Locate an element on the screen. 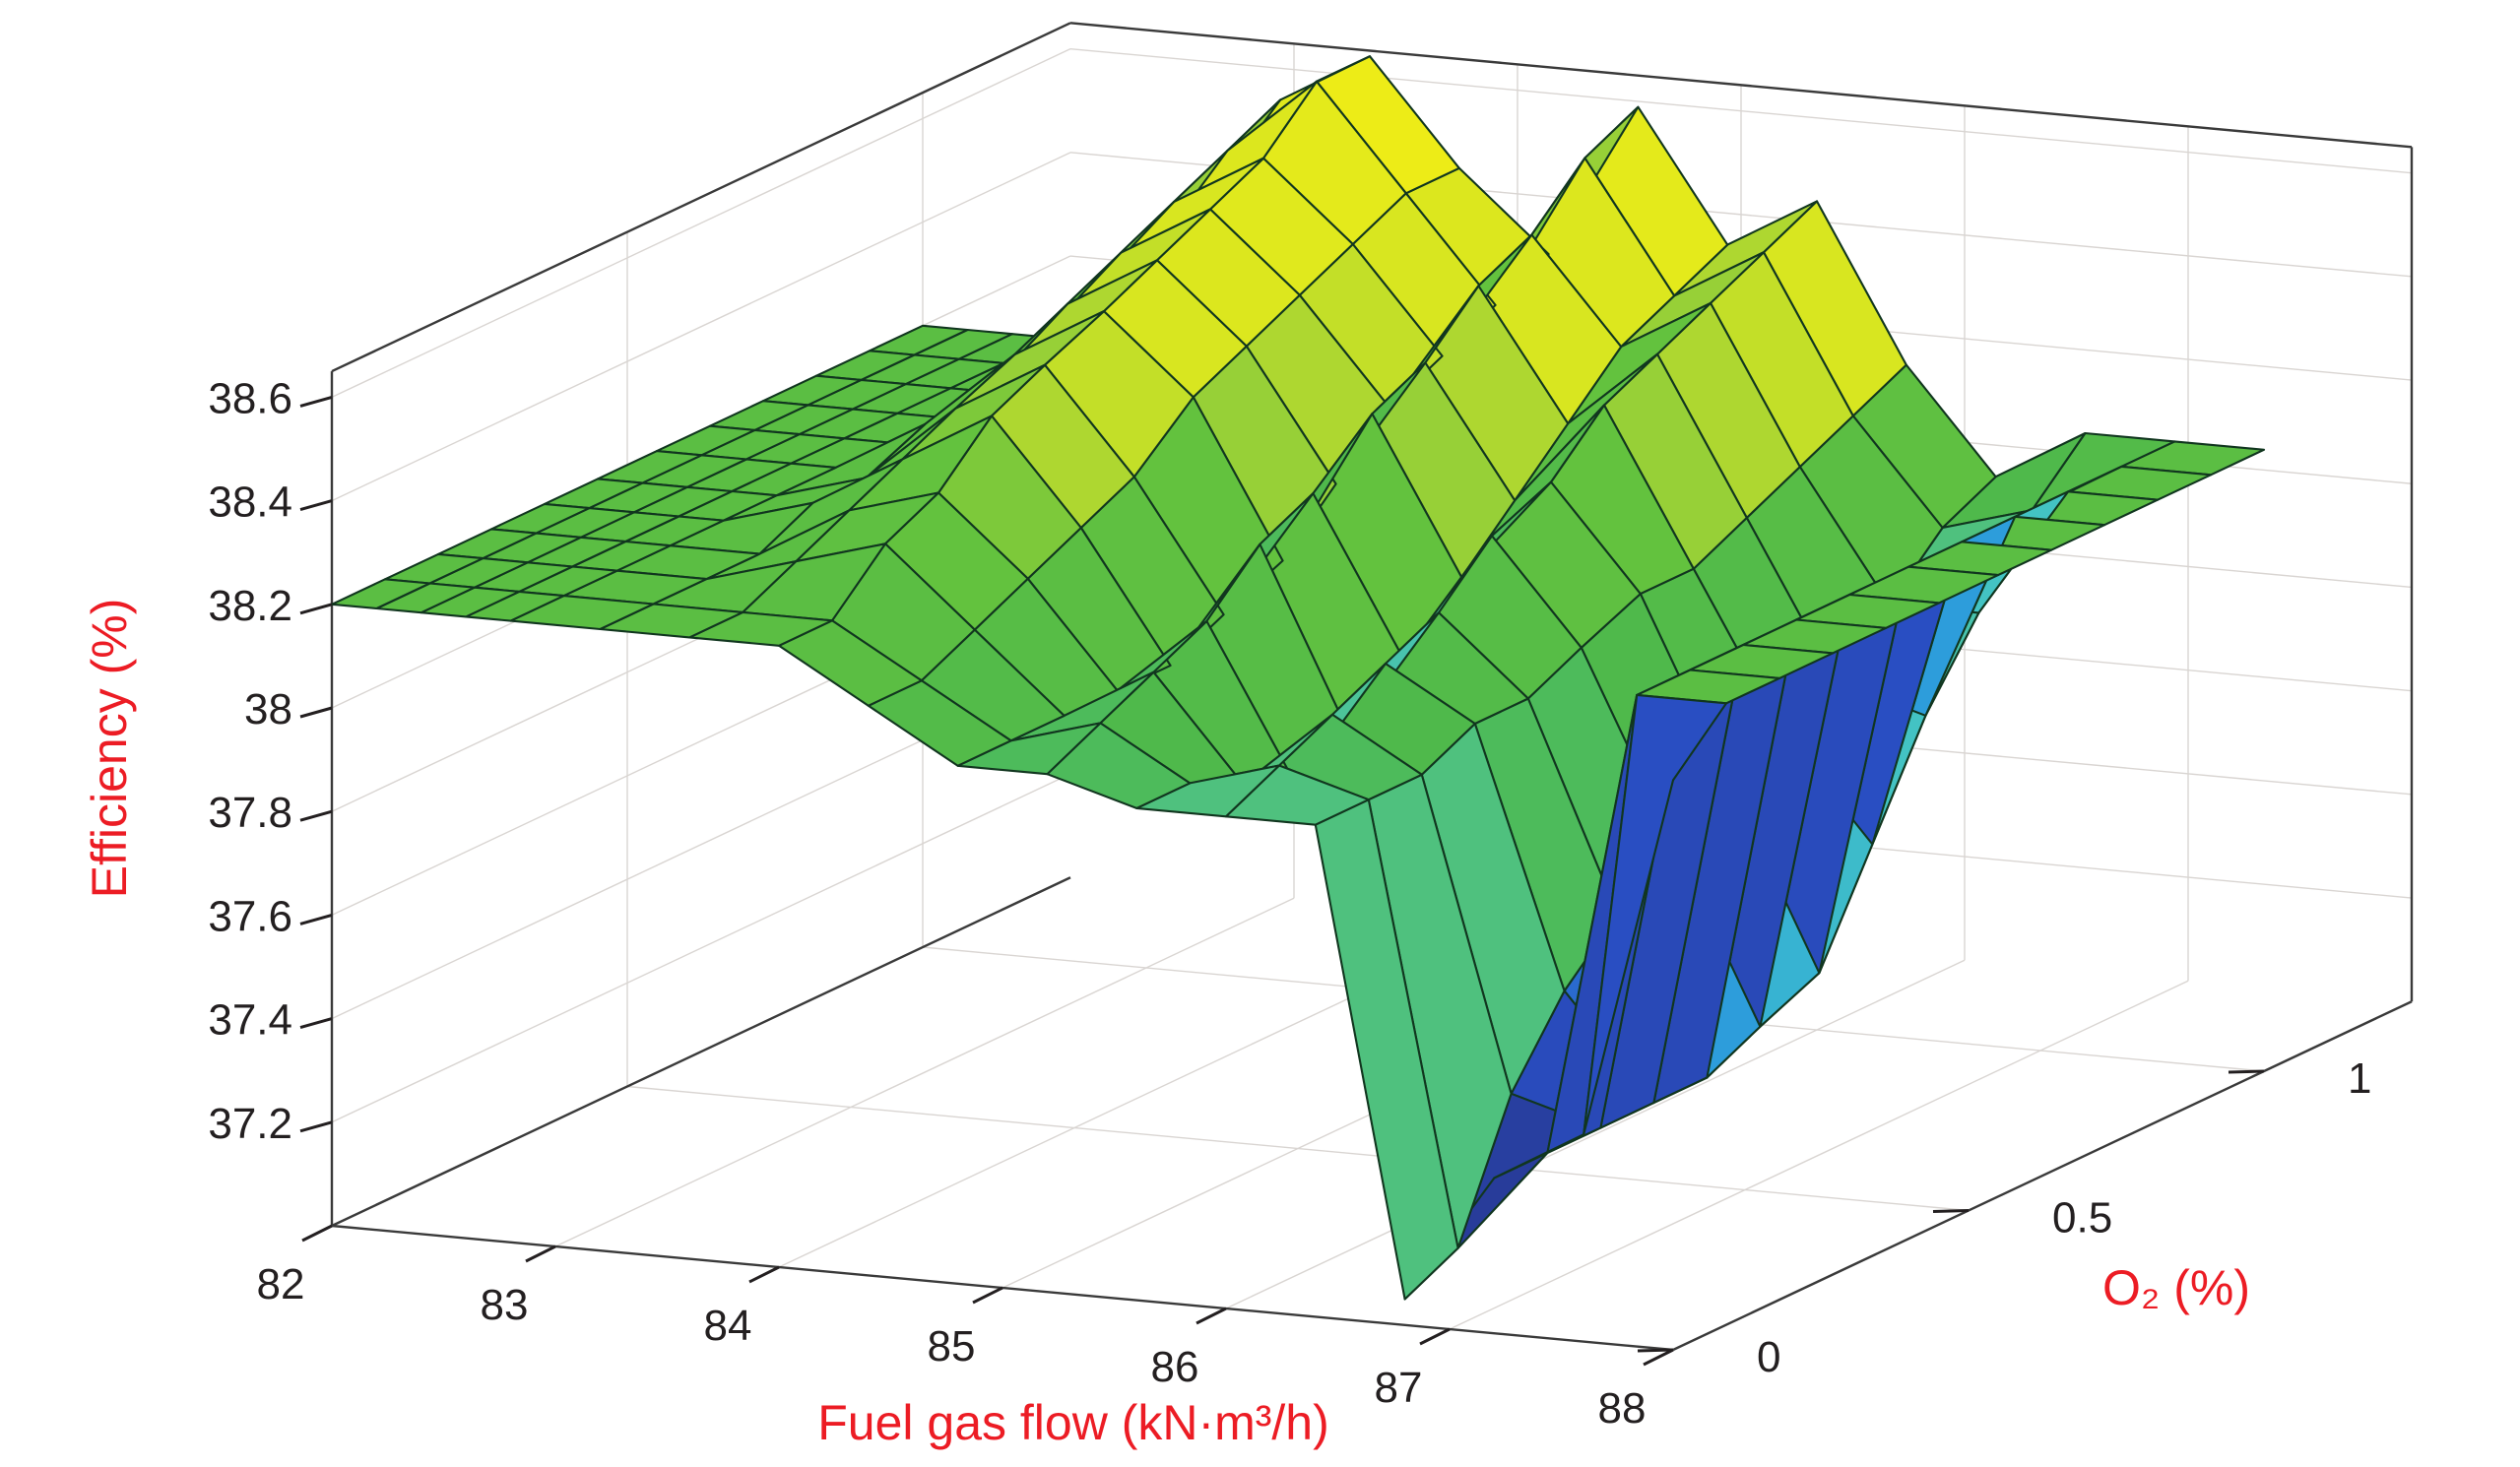  svg-text: 38 is located at coordinates (268, 709).